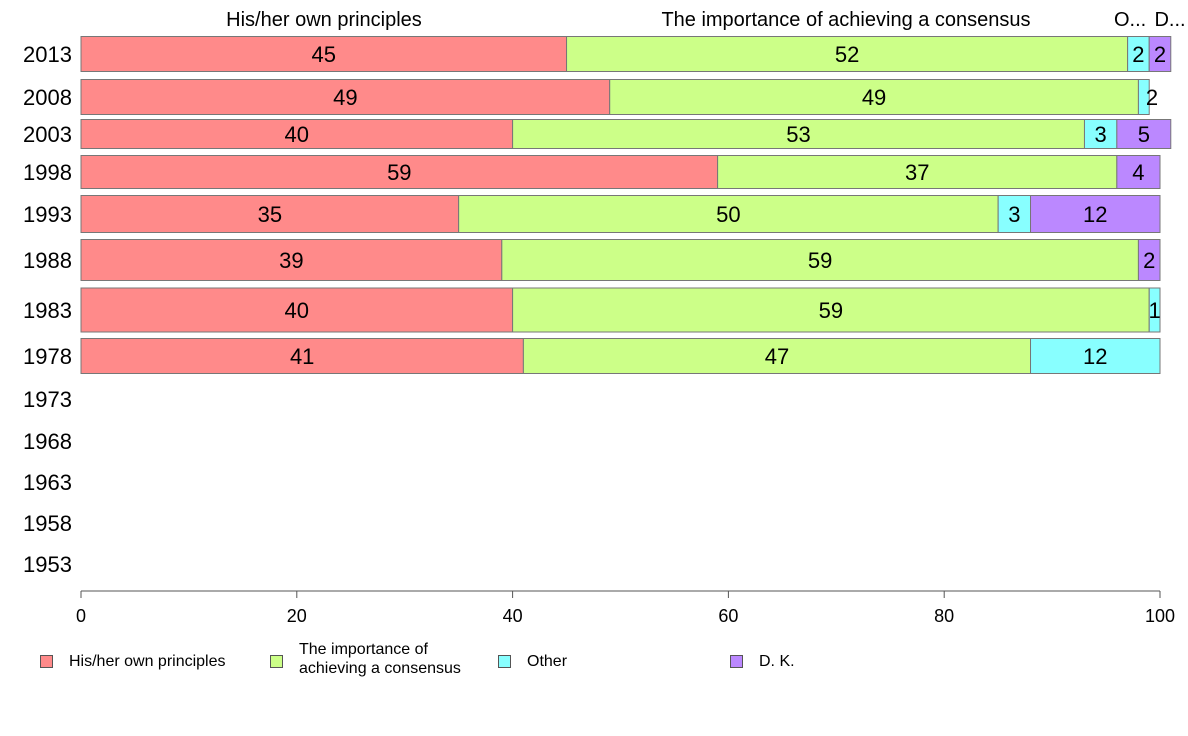  What do you see at coordinates (513, 616) in the screenshot?
I see `x-tick-label: 40` at bounding box center [513, 616].